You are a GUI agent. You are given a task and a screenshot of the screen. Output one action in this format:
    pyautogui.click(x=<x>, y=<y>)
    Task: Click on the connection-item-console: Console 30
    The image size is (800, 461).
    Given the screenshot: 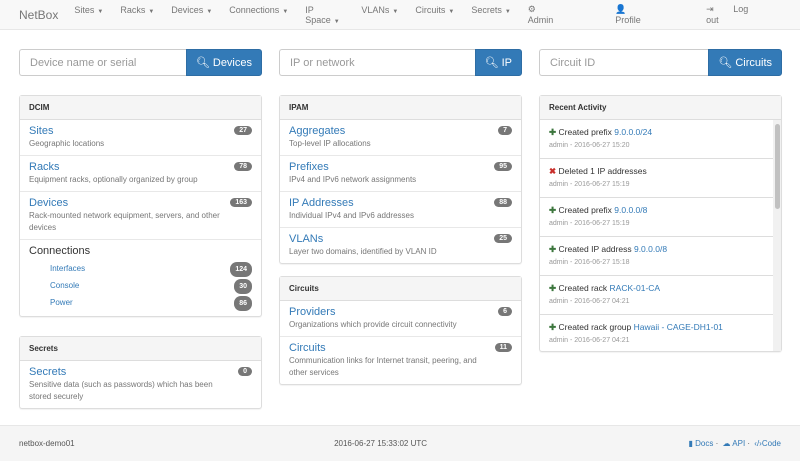 What is the action you would take?
    pyautogui.click(x=140, y=285)
    